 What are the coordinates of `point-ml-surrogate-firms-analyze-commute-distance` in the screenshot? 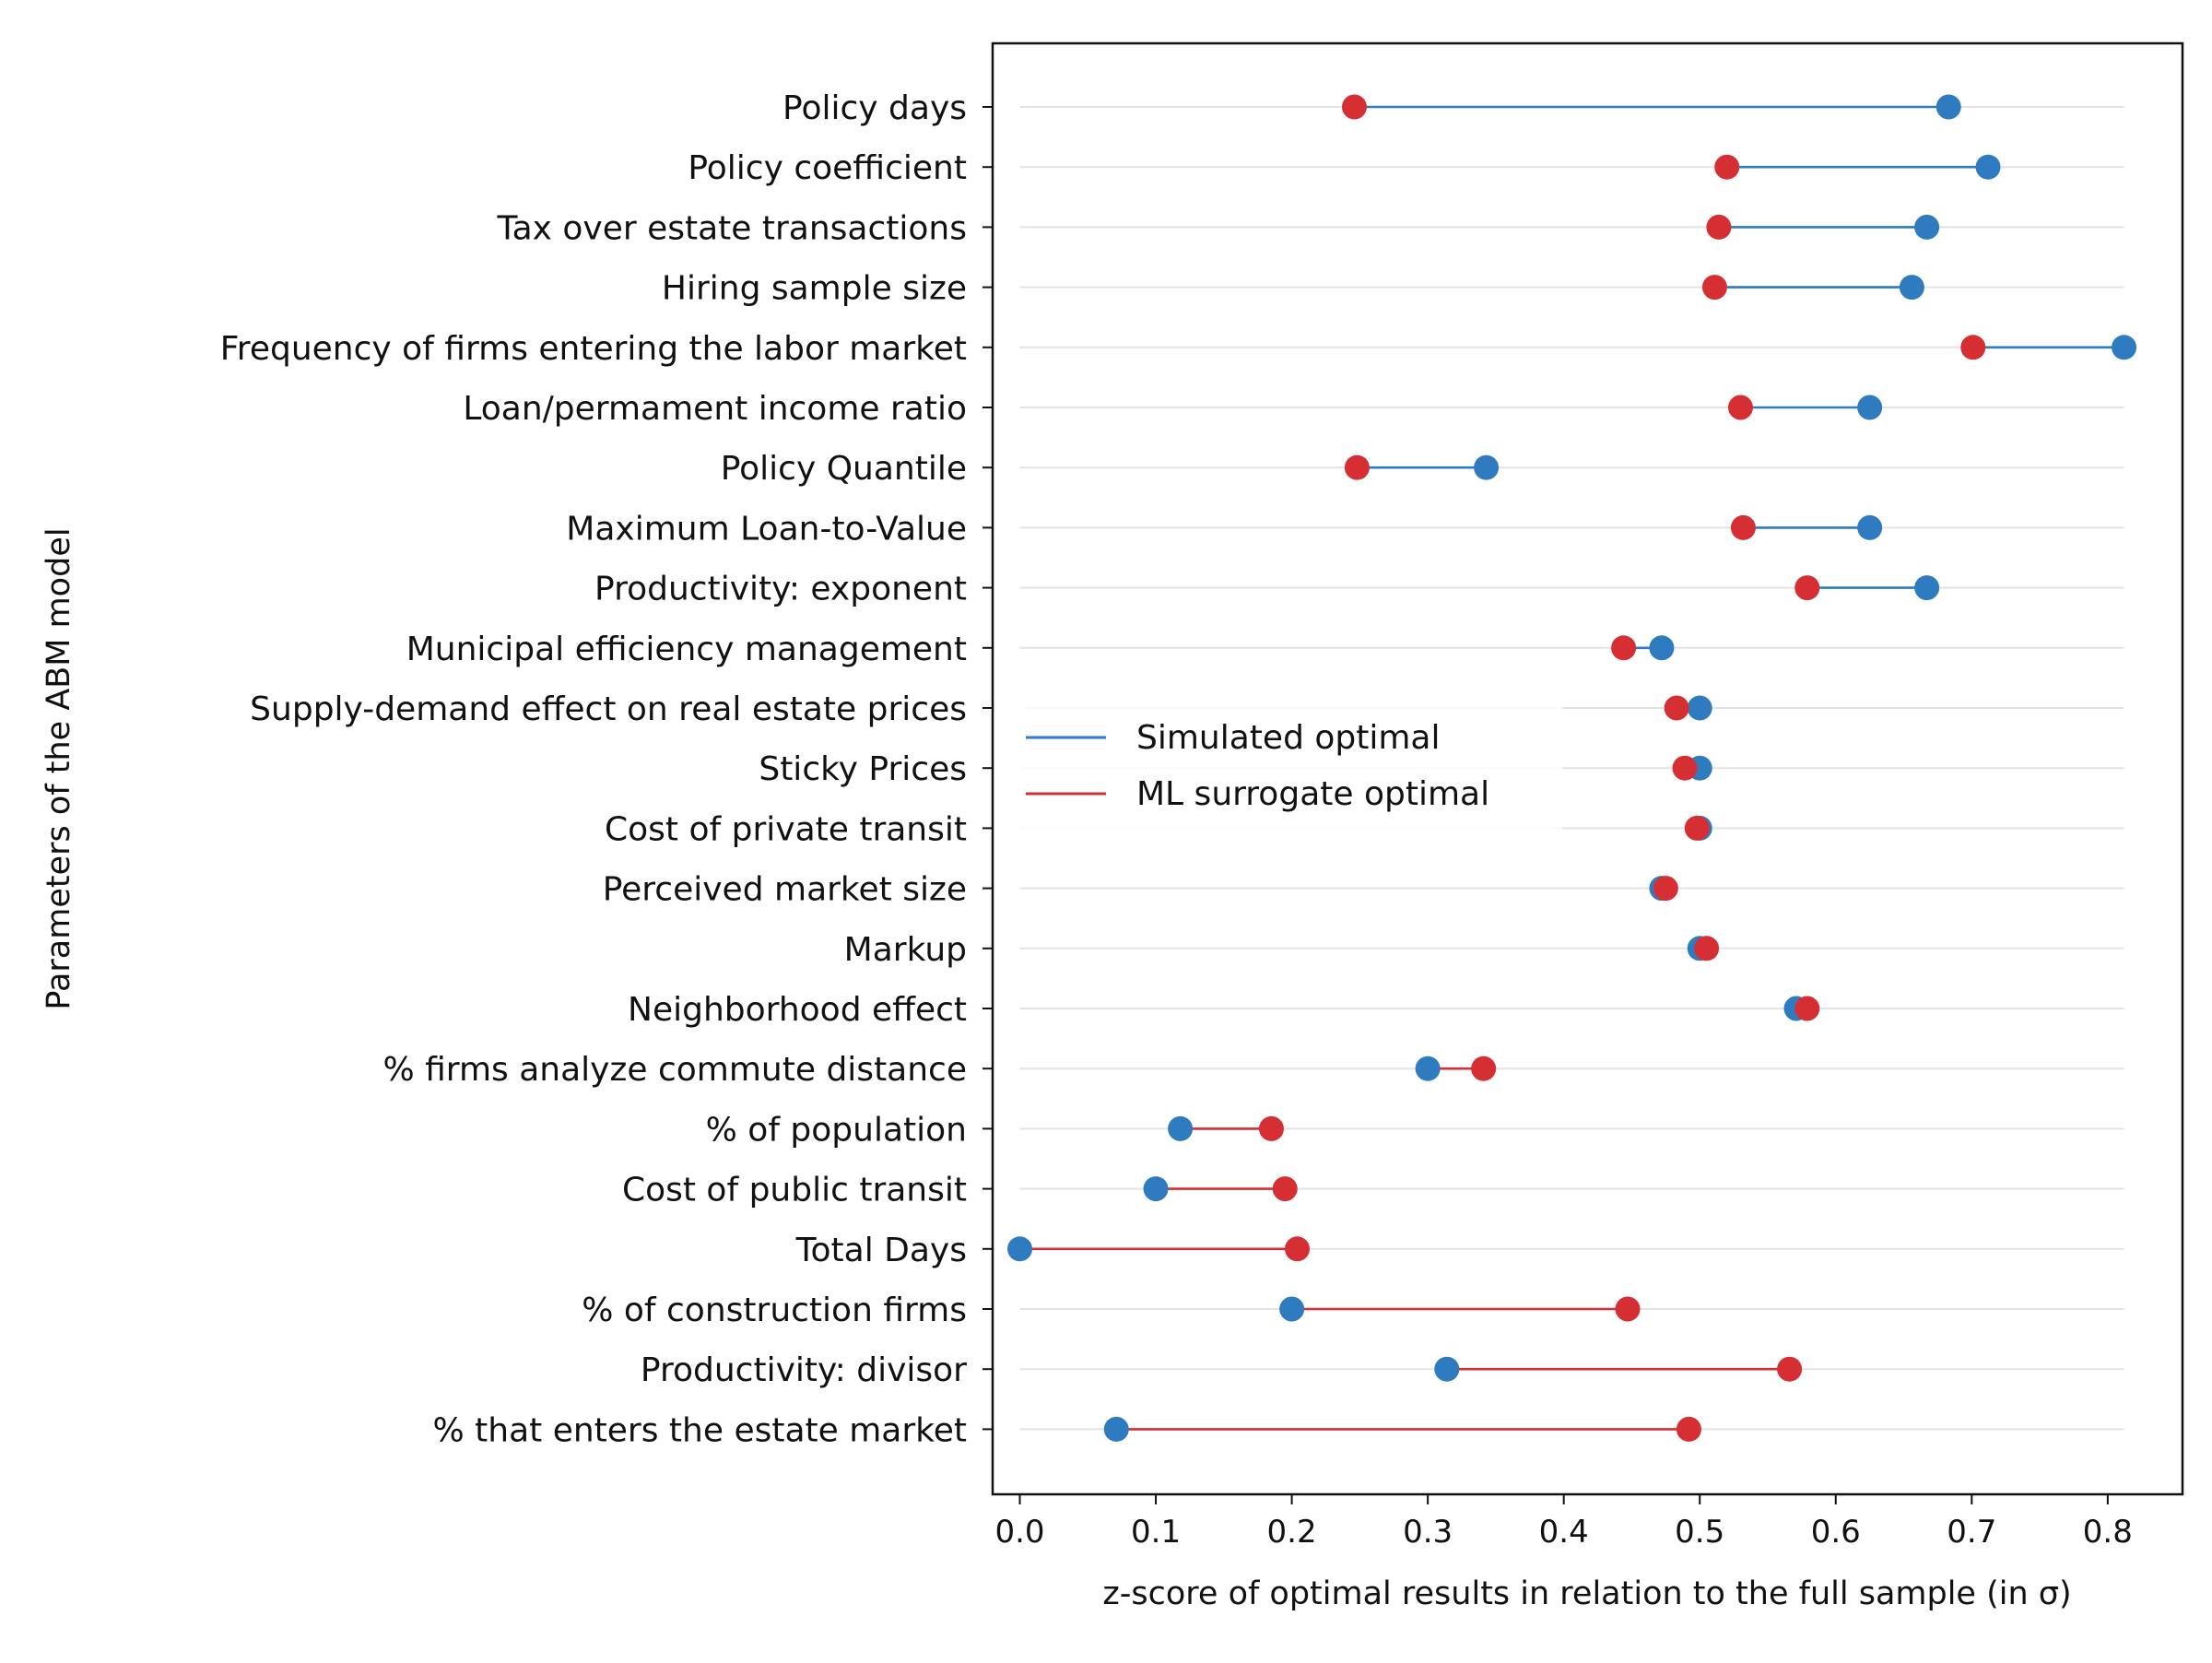 It's located at (1484, 1068).